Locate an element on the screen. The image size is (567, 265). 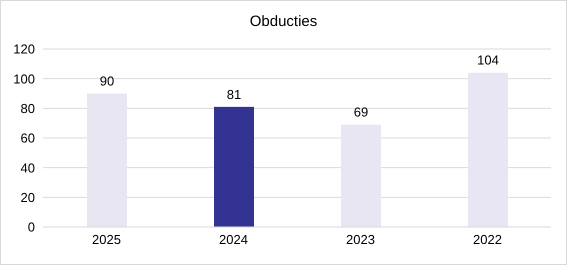
data-label: 81 is located at coordinates (234, 94).